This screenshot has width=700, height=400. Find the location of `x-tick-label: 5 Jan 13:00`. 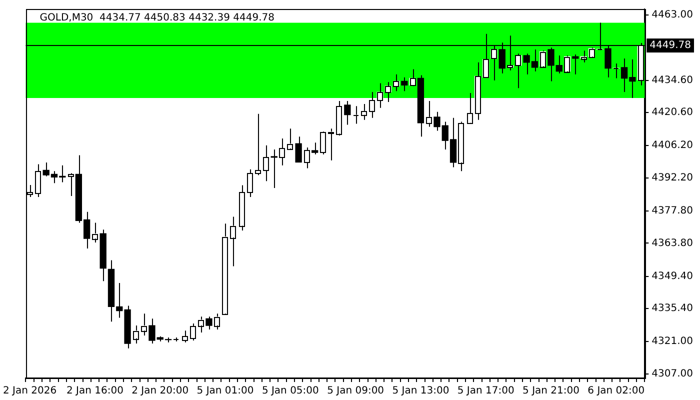

x-tick-label: 5 Jan 13:00 is located at coordinates (421, 391).